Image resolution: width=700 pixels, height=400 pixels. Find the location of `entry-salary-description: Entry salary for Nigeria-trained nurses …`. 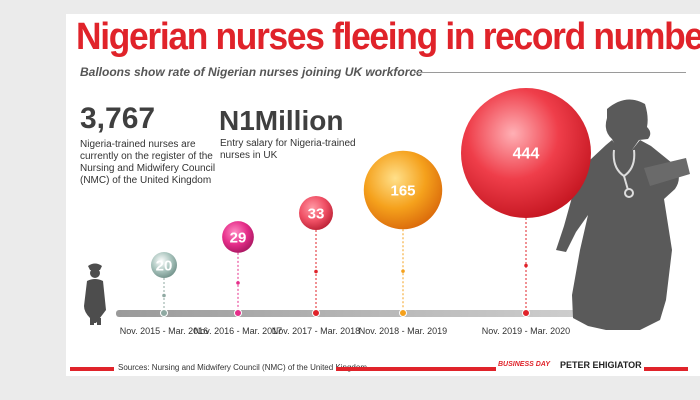

entry-salary-description: Entry salary for Nigeria-trained nurses … is located at coordinates (288, 149).